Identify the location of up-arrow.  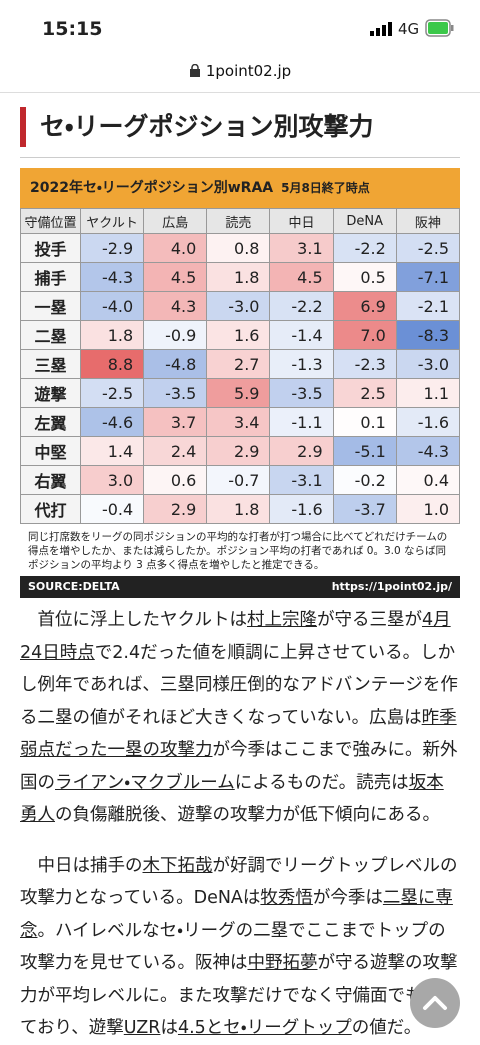
(435, 1003).